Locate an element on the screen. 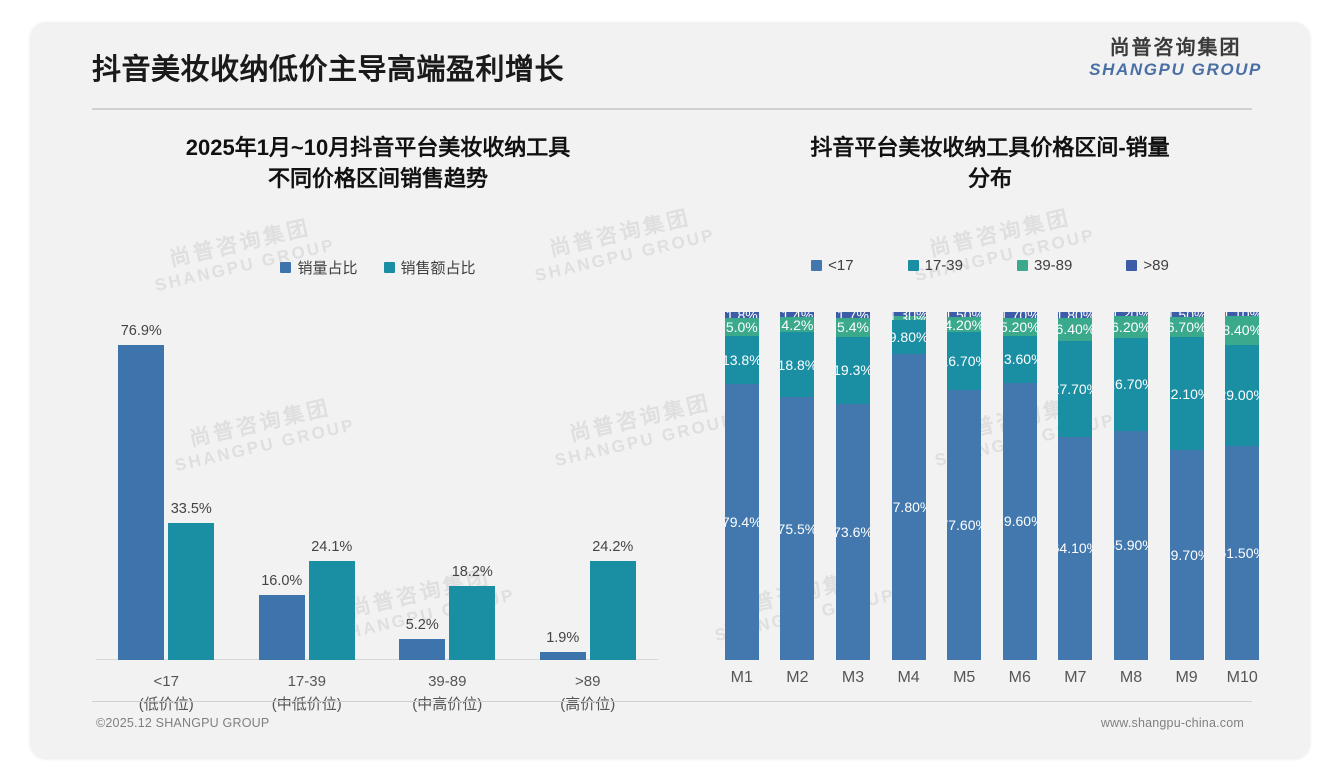 The image size is (1340, 780). legend-item-0: <17 is located at coordinates (832, 265).